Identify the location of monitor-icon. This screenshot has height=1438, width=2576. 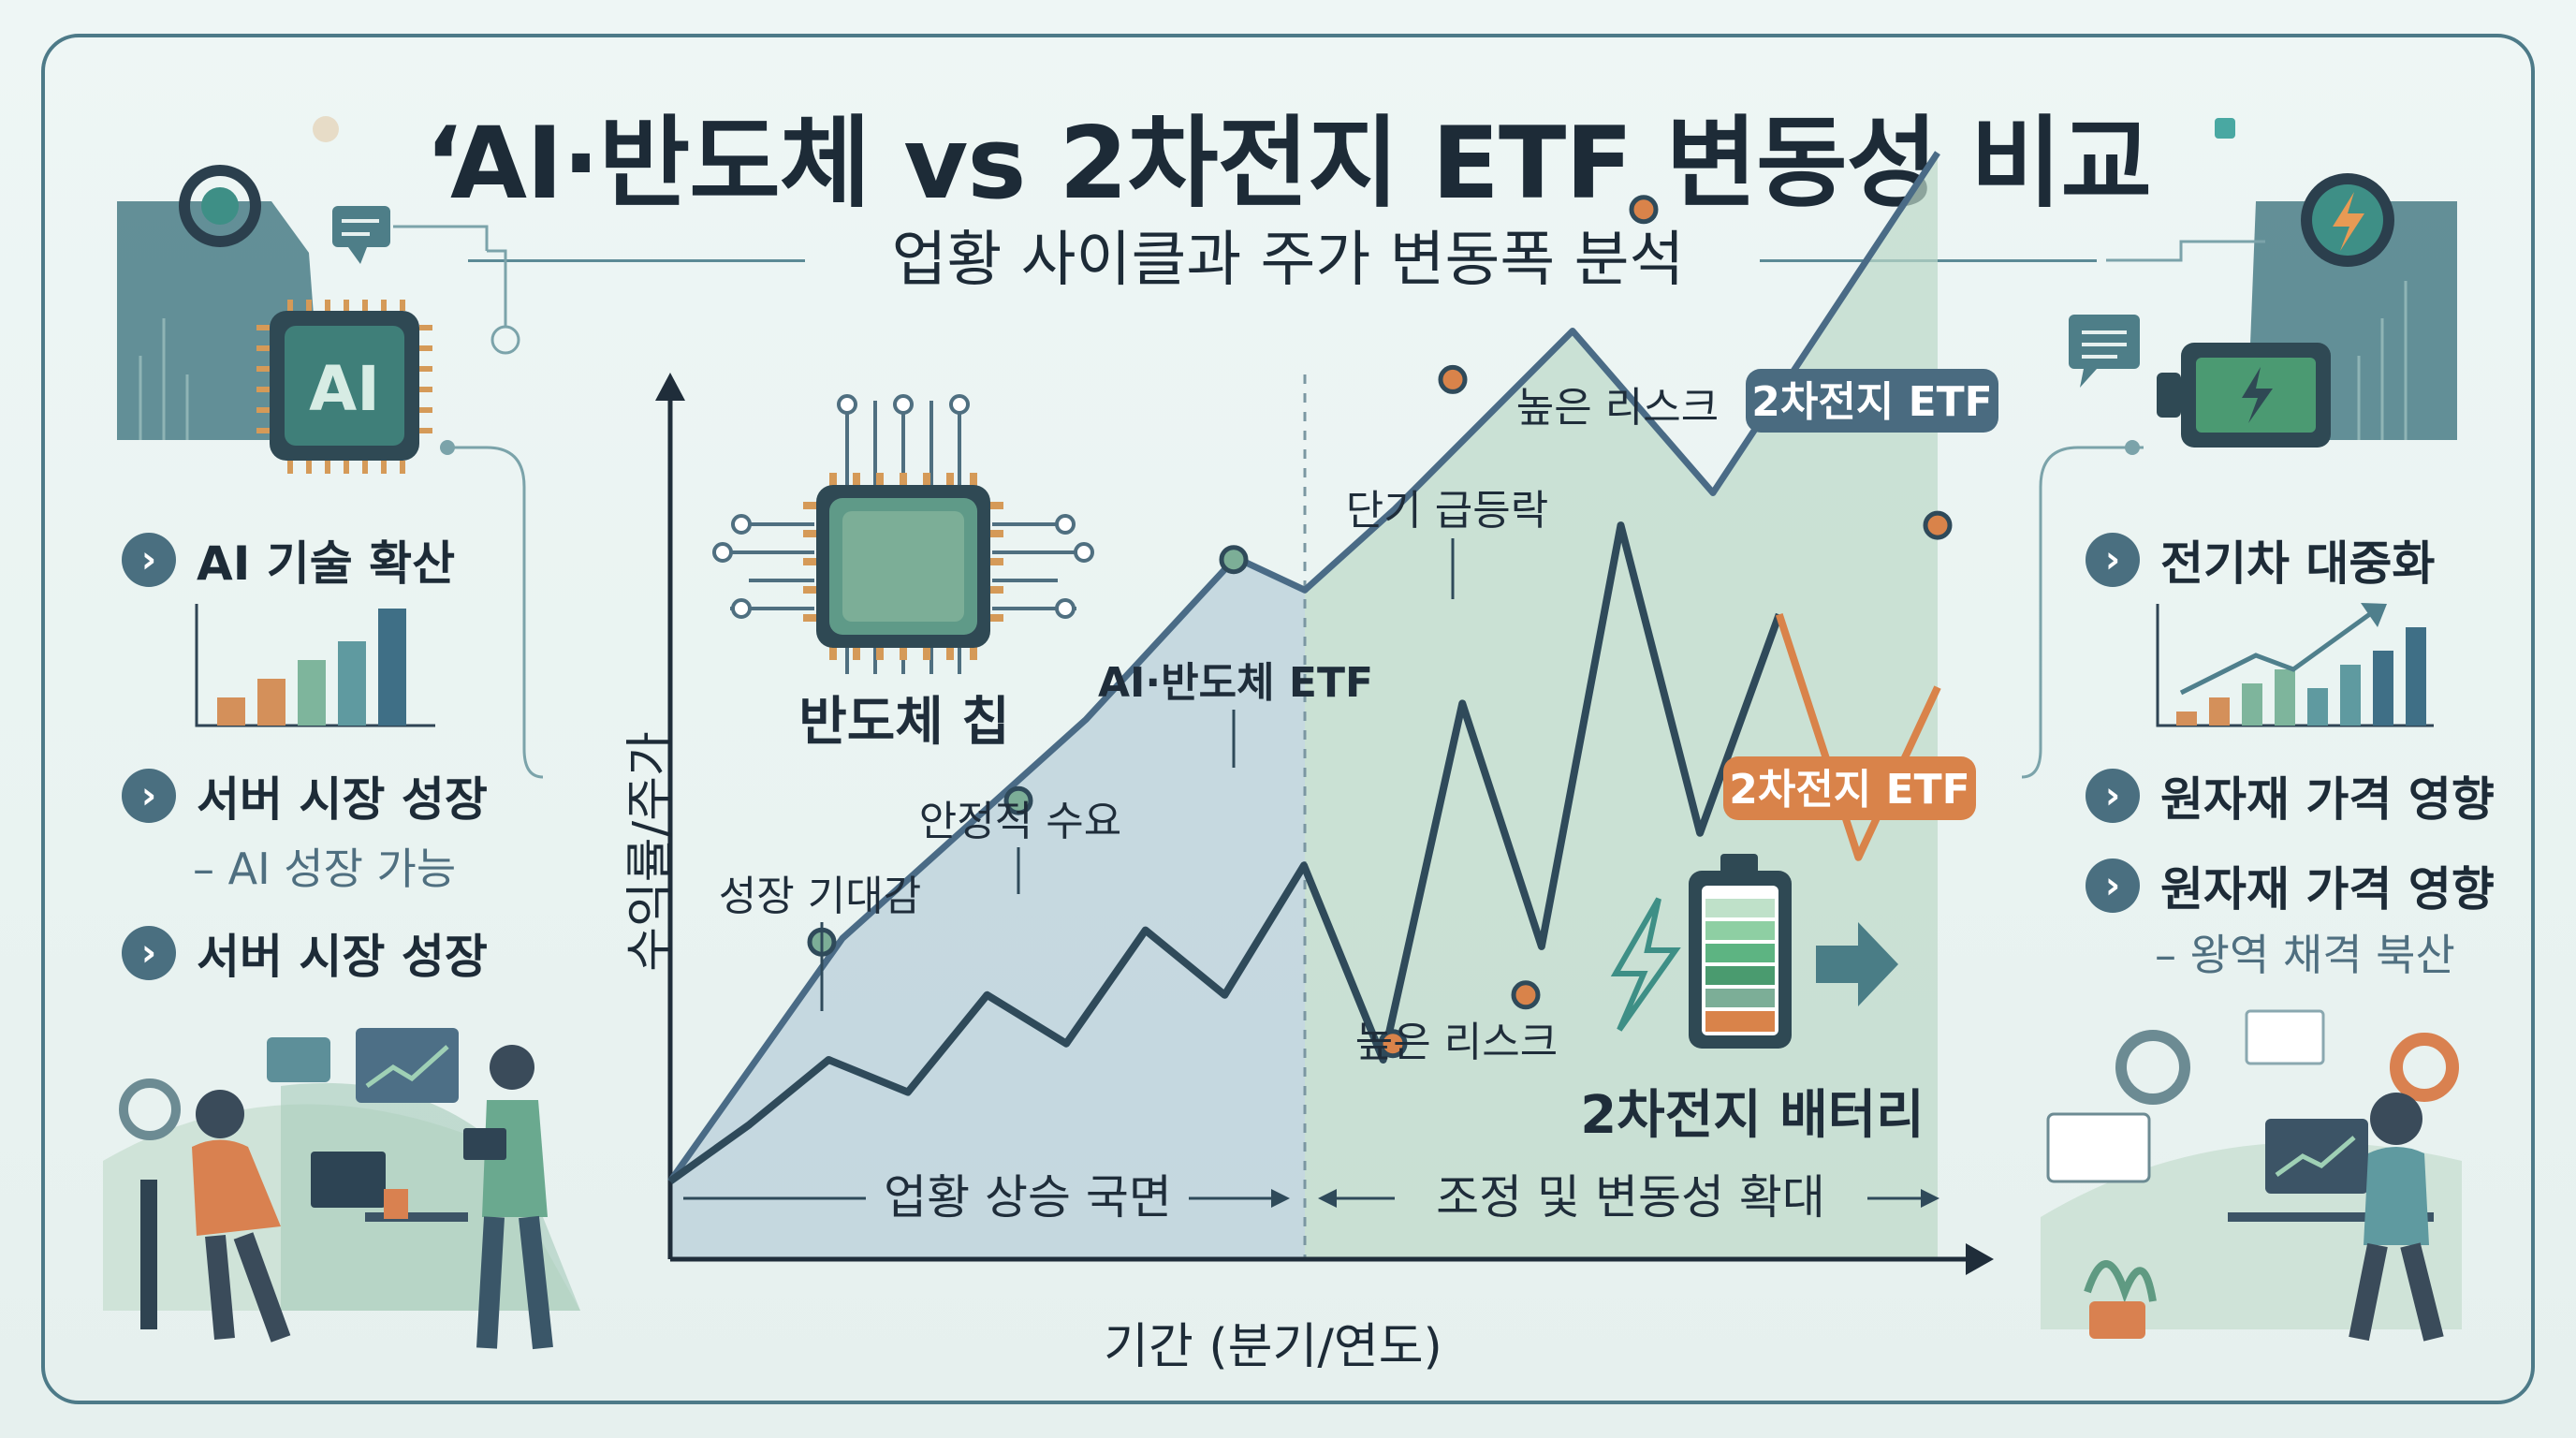
(2316, 1156).